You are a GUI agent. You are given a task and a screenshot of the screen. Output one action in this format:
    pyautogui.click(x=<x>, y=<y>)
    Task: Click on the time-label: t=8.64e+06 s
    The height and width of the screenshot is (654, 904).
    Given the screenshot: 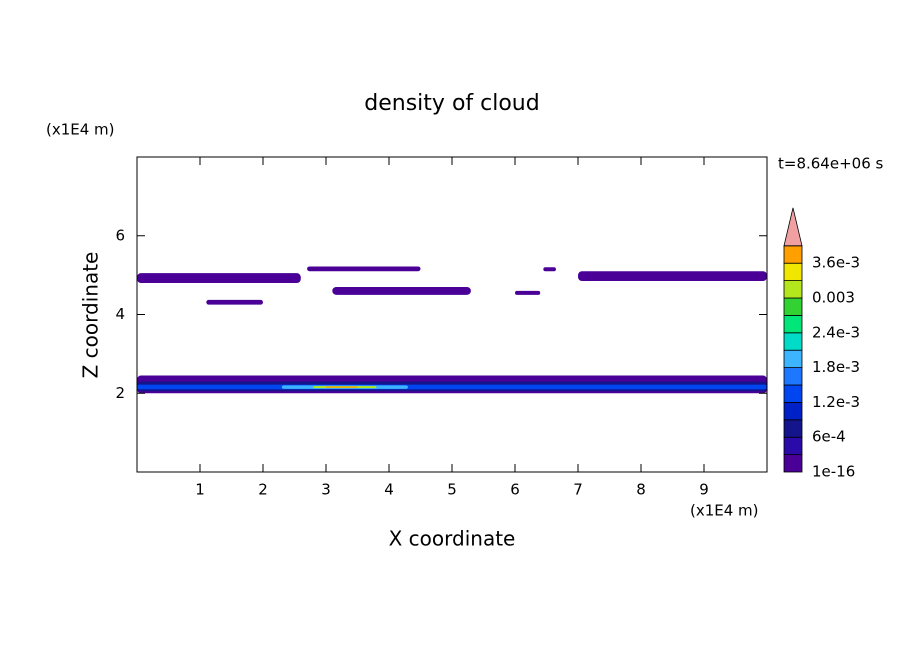 What is the action you would take?
    pyautogui.click(x=831, y=164)
    